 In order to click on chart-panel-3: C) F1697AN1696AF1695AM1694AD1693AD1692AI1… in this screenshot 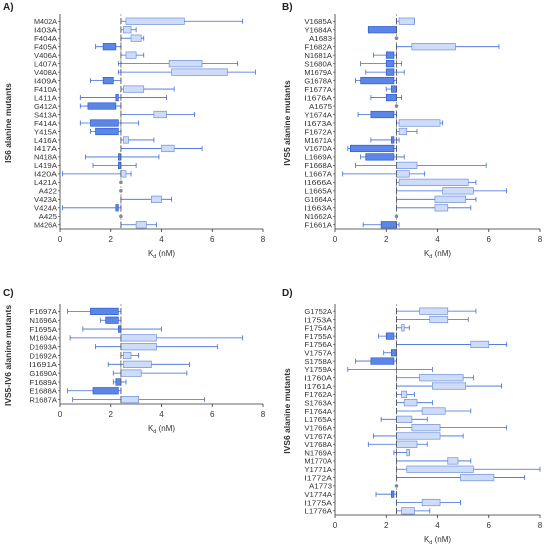, I will do `click(134, 361)`.